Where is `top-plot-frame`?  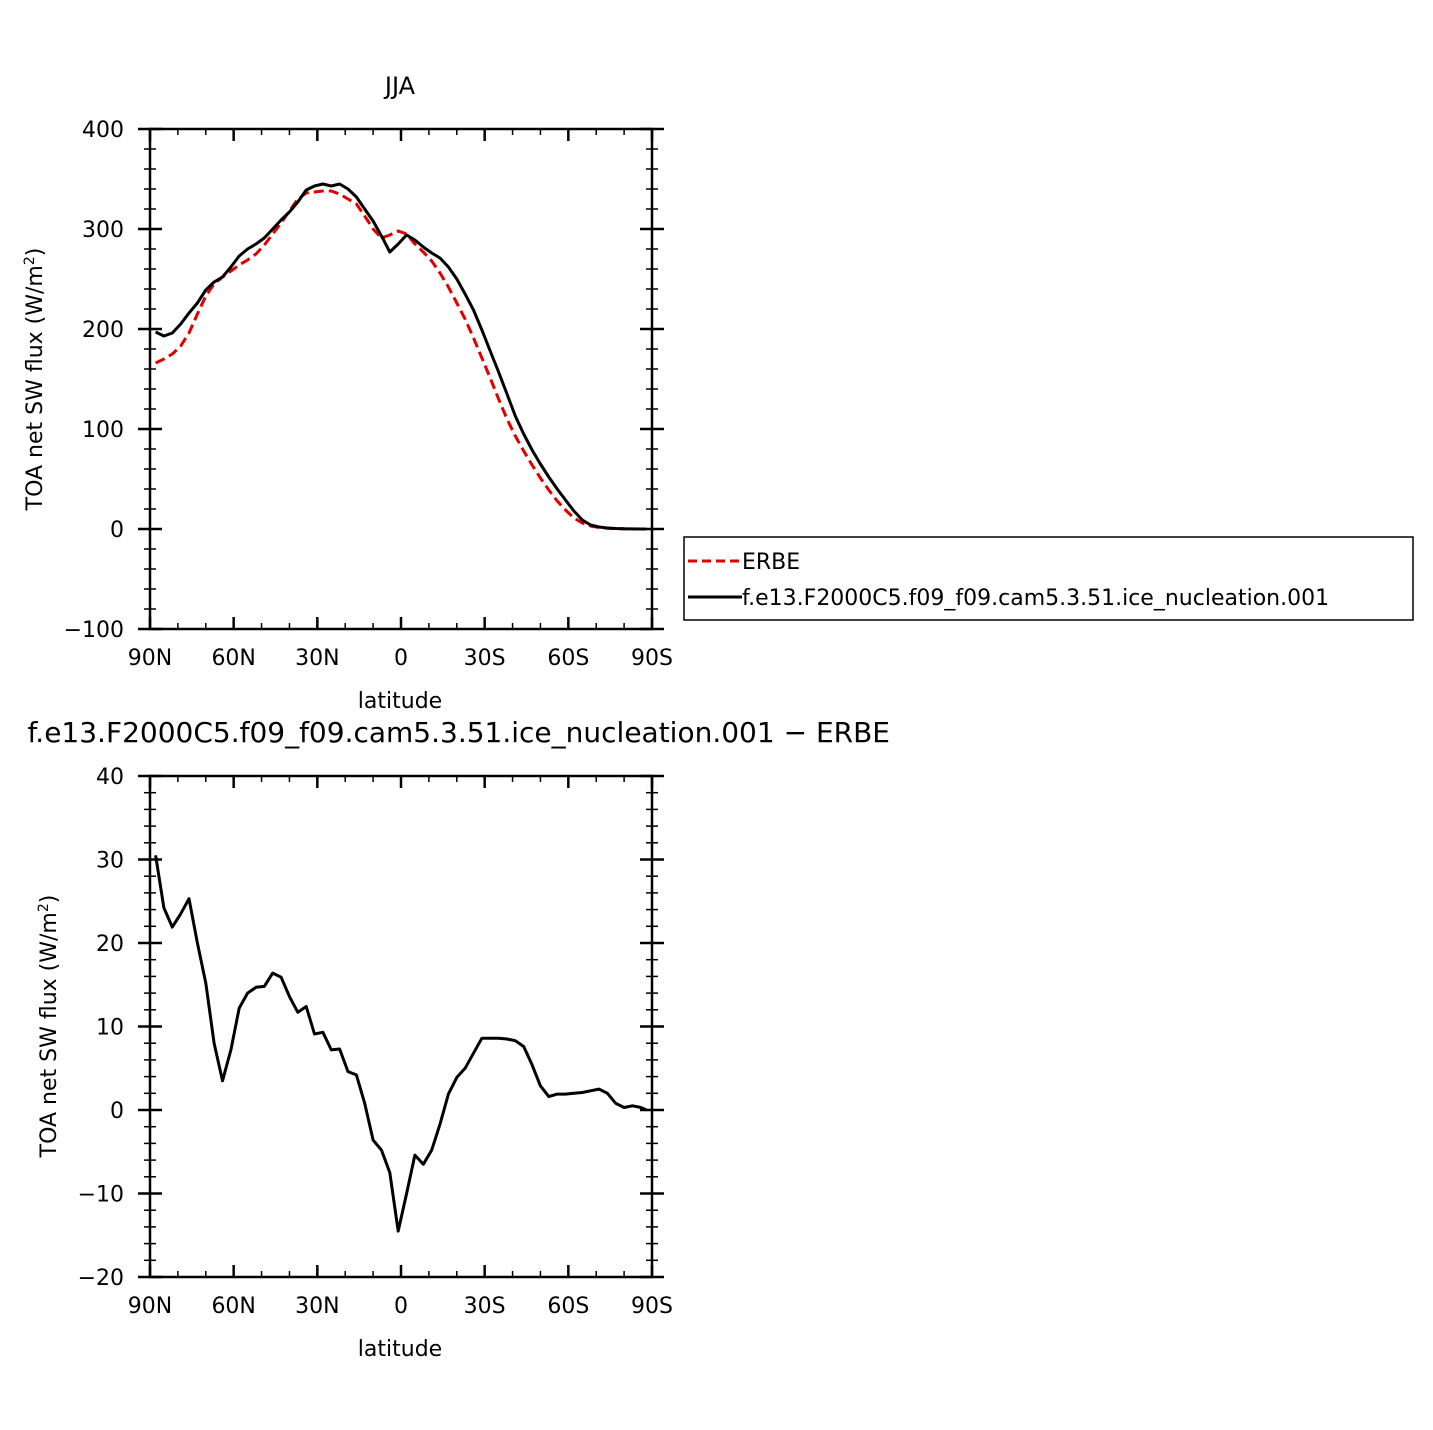
top-plot-frame is located at coordinates (401, 379).